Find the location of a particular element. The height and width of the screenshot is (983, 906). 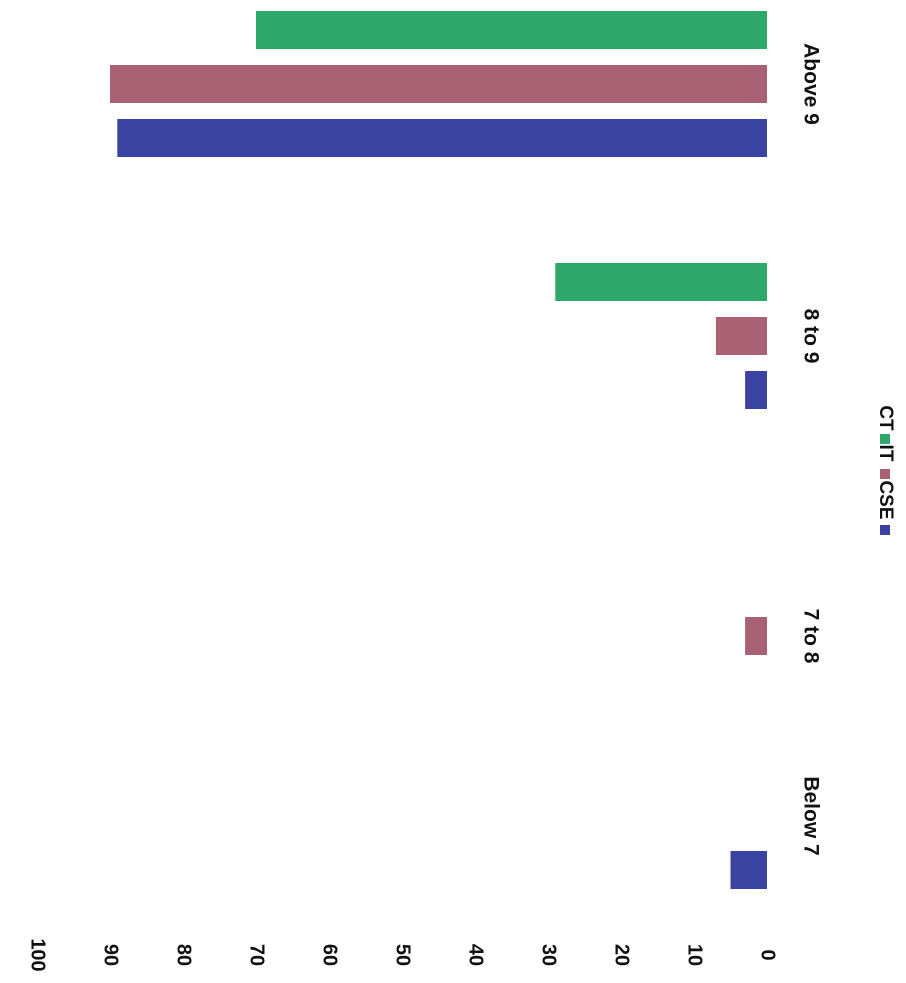

y-tick-label: 100 is located at coordinates (38, 954).